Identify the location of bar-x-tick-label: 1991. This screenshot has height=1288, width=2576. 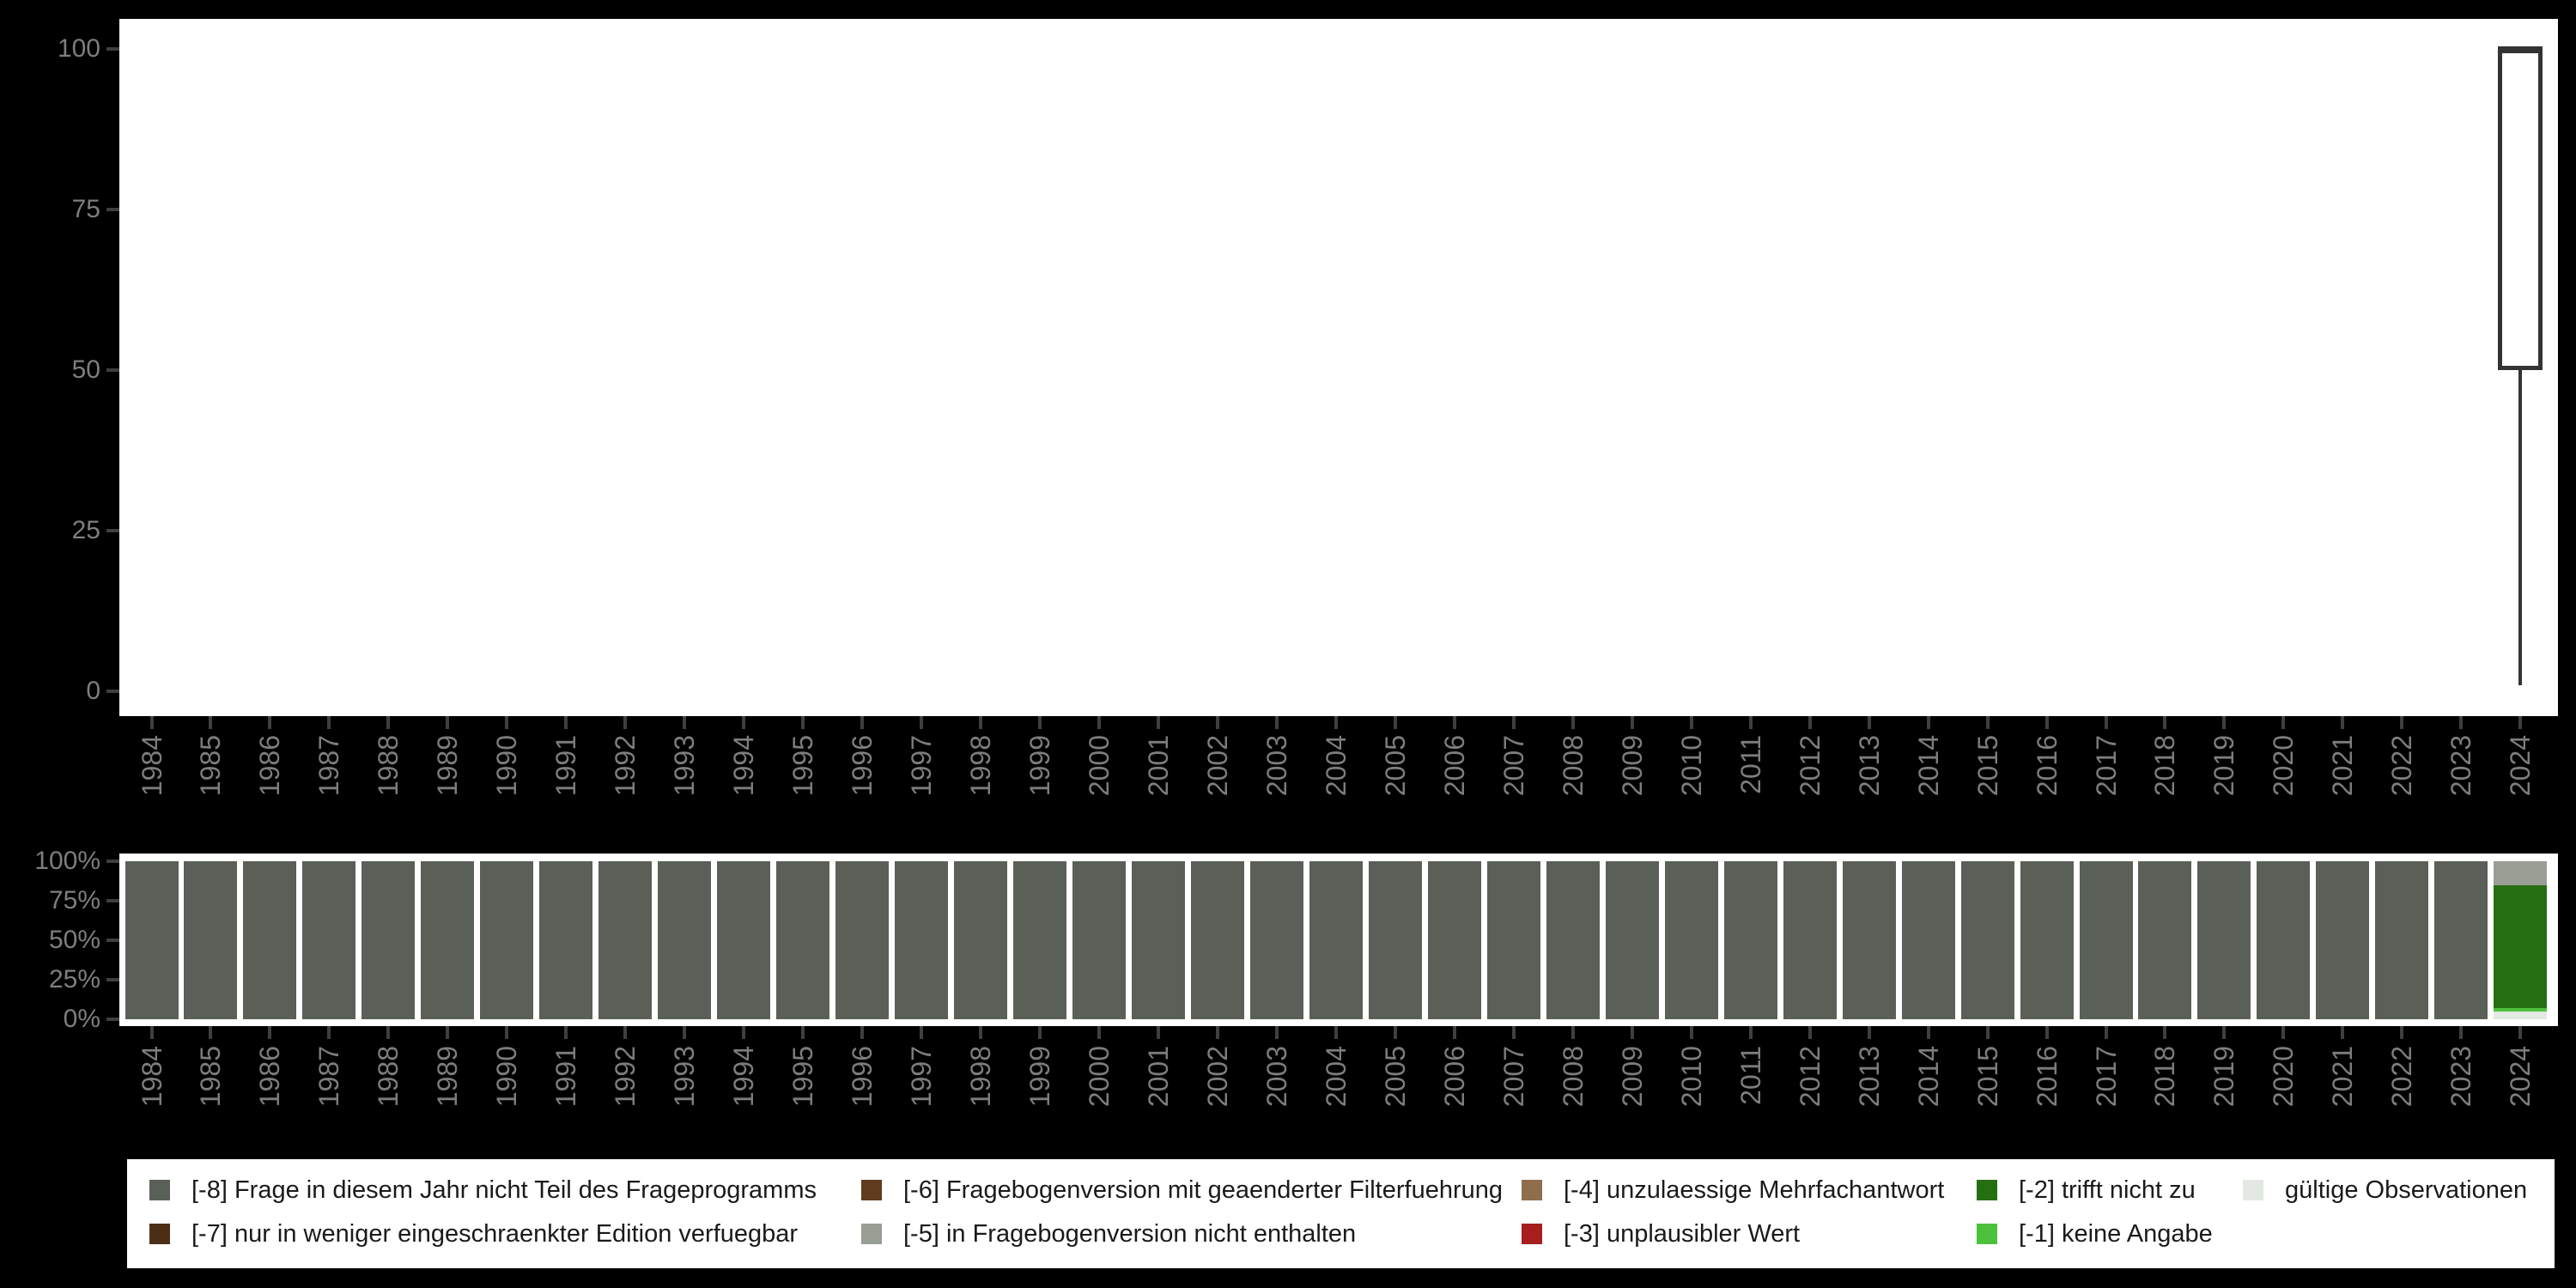
(566, 1077).